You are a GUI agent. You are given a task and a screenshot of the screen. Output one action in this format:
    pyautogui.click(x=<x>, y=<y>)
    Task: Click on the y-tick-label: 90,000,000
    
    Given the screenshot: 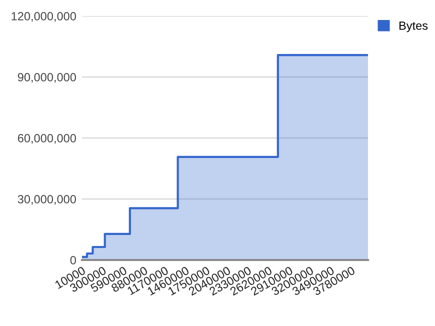 What is the action you would take?
    pyautogui.click(x=47, y=78)
    